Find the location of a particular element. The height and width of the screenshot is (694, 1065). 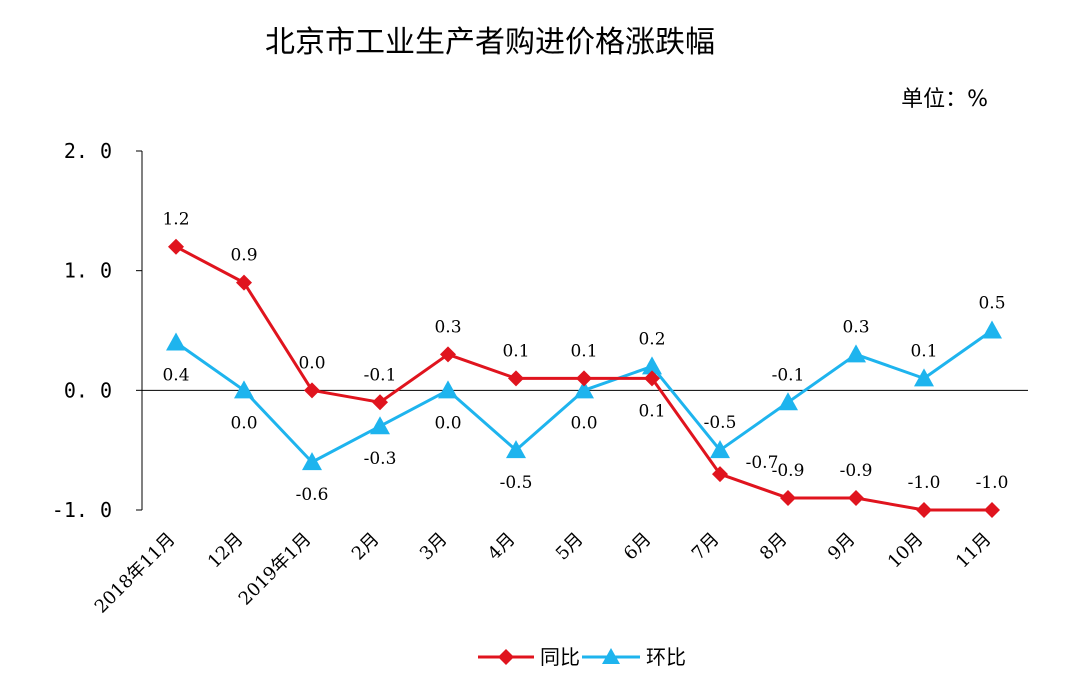

legend-diamond-marker is located at coordinates (506, 657).